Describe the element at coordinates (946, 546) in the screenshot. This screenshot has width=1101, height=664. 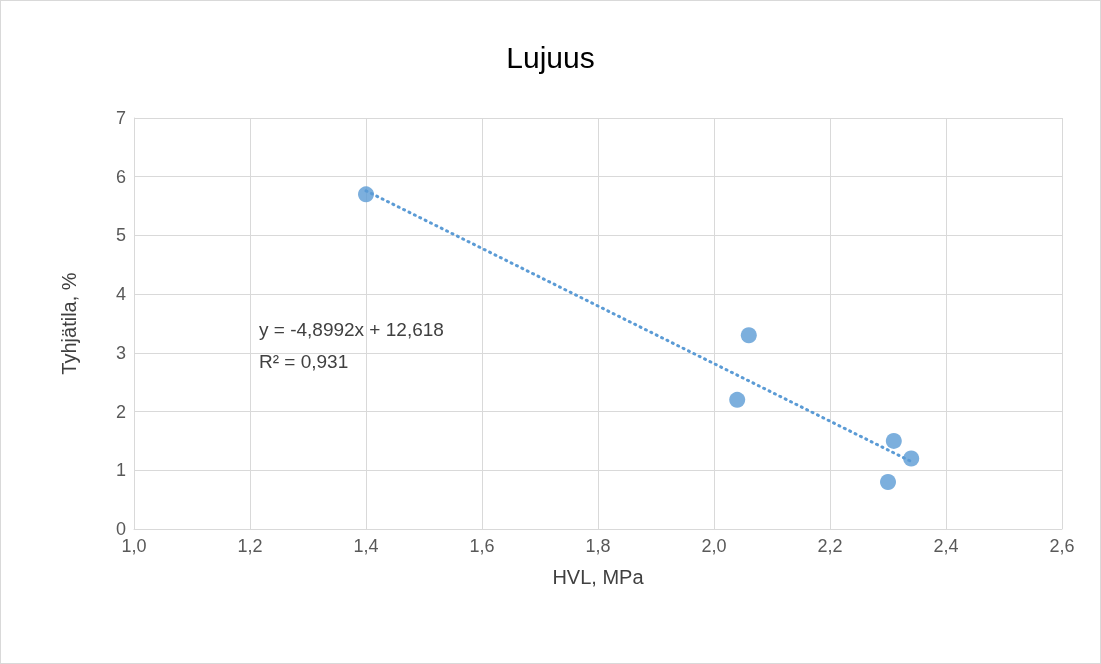
I see `x-tick-label: 2,4` at that location.